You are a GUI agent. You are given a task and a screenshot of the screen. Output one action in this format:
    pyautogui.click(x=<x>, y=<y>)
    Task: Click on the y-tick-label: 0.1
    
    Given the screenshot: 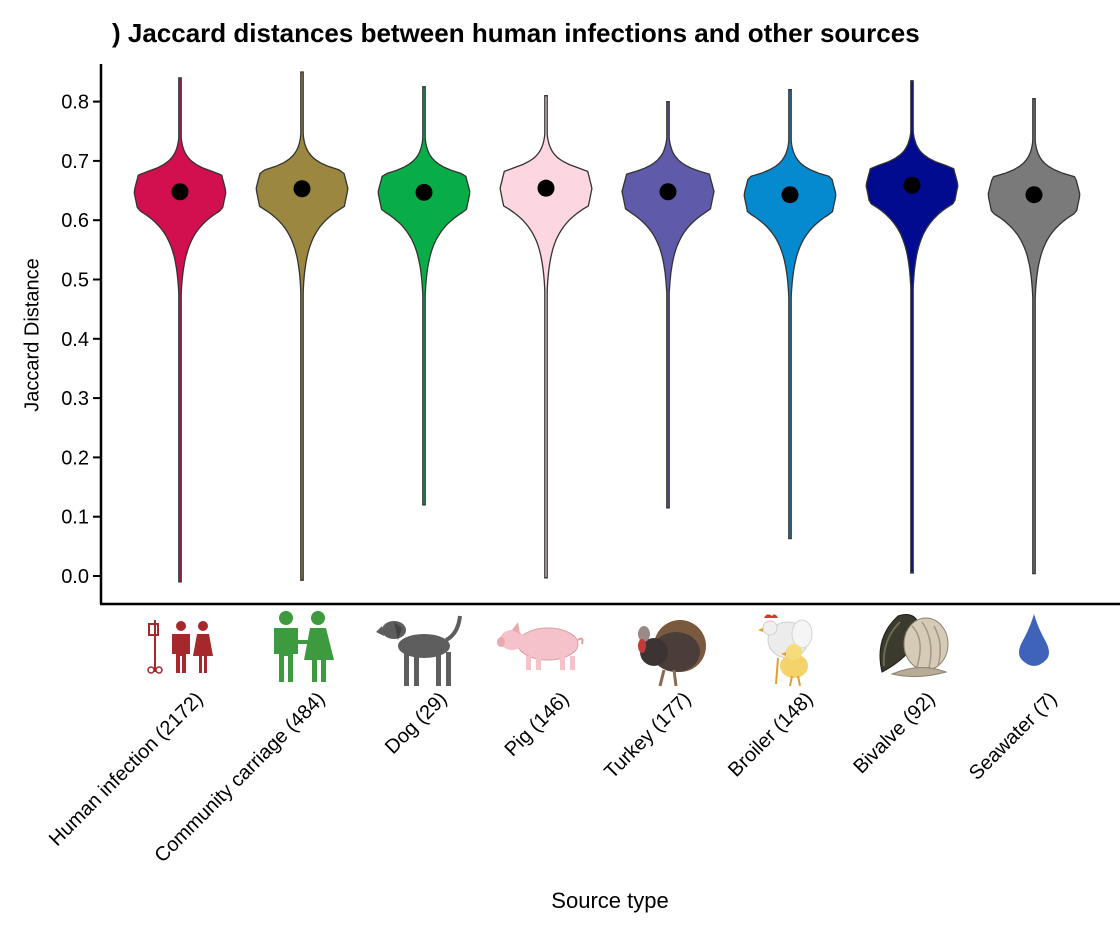 What is the action you would take?
    pyautogui.click(x=75, y=518)
    